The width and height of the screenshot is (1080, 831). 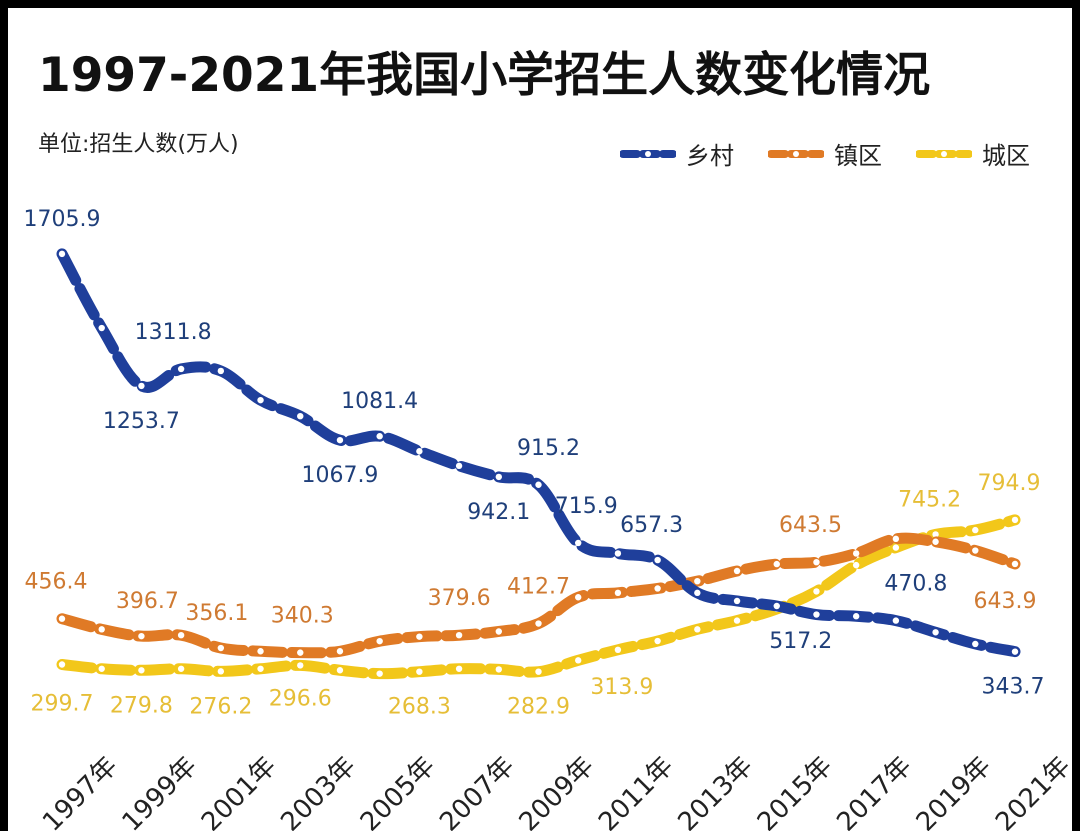 What do you see at coordinates (715, 791) in the screenshot?
I see `x-tick-label-2013: 2013年` at bounding box center [715, 791].